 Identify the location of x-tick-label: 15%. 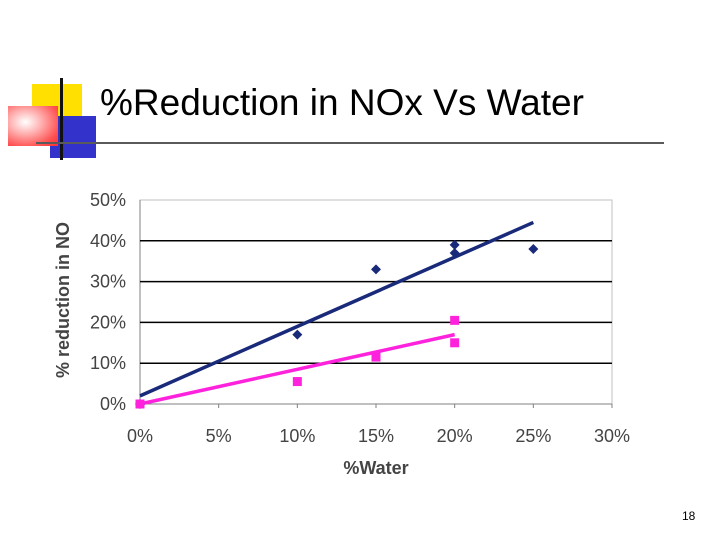
(376, 436).